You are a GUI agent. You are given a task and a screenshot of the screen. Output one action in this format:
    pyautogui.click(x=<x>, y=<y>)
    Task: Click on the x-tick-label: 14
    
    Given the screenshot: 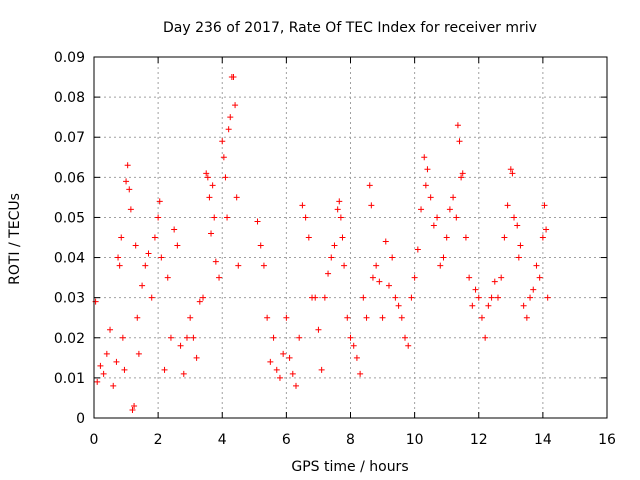 What is the action you would take?
    pyautogui.click(x=543, y=440)
    